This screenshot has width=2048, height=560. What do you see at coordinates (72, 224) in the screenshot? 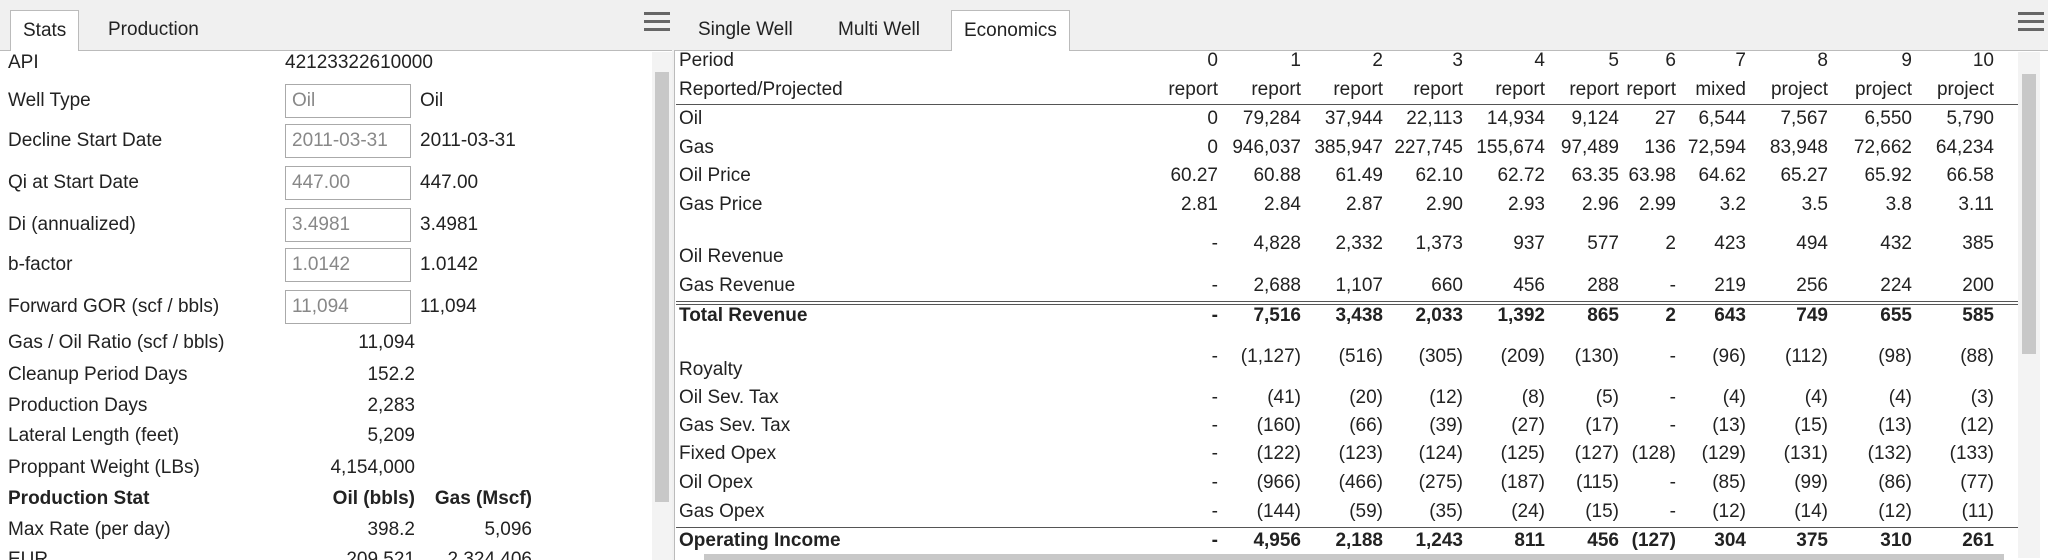
I see `field-label: Di (annualized)` at bounding box center [72, 224].